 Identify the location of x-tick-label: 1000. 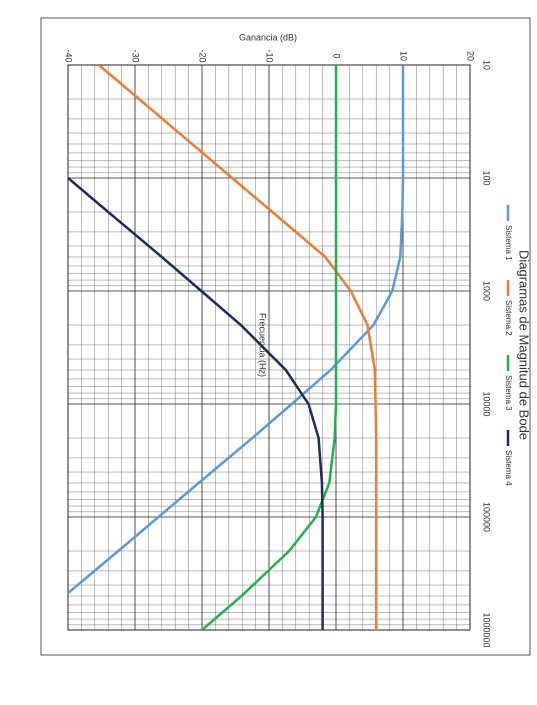
(487, 291).